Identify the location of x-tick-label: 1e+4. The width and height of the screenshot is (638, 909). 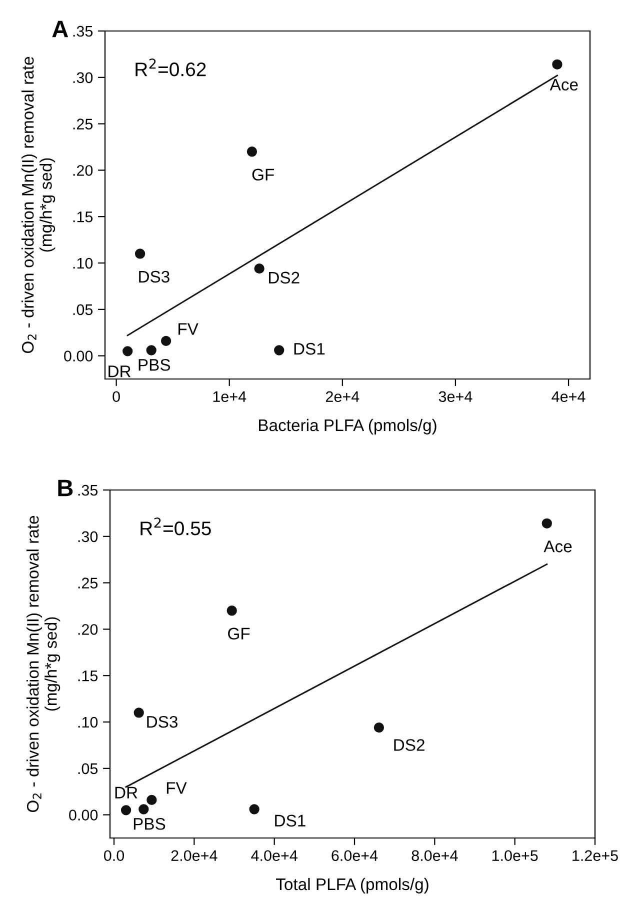
(229, 396).